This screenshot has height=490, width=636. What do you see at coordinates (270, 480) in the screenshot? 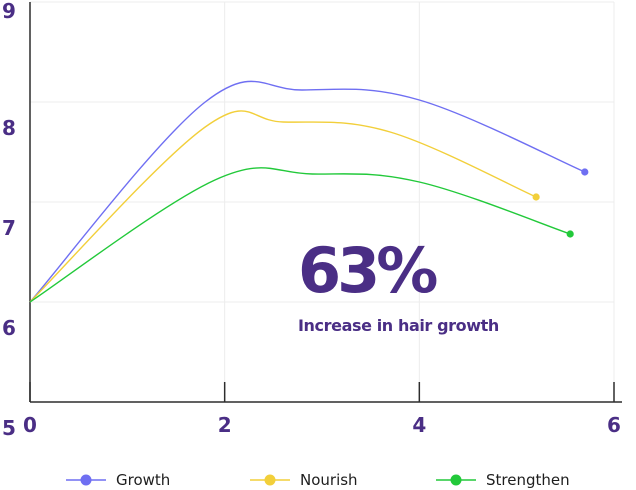
I see `legend-marker-nourish` at bounding box center [270, 480].